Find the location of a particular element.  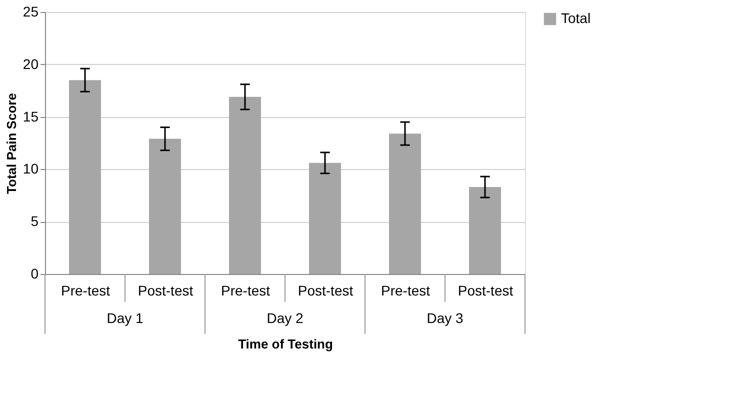

text: Day 1 is located at coordinates (125, 318).